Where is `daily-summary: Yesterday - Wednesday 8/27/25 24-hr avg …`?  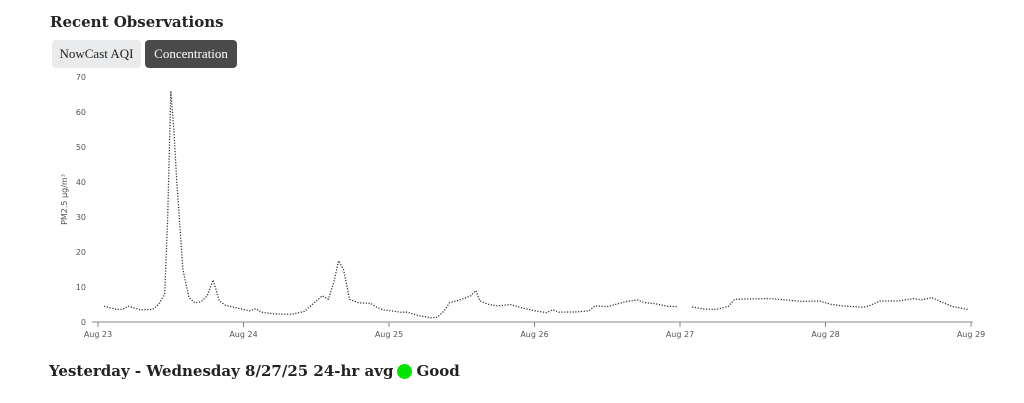
daily-summary: Yesterday - Wednesday 8/27/25 24-hr avg … is located at coordinates (254, 371).